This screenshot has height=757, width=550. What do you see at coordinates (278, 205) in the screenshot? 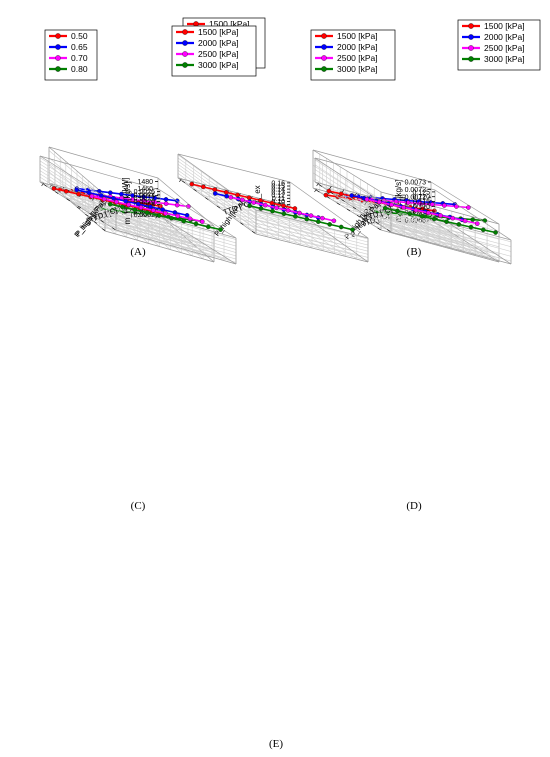
I see `z-tick-label: 0.09` at bounding box center [278, 205].